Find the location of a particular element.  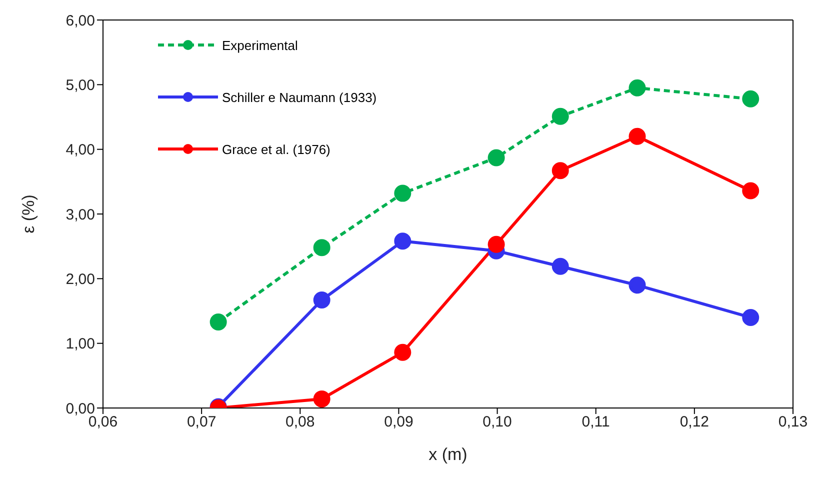

x-tick-label: 0,08 is located at coordinates (300, 422).